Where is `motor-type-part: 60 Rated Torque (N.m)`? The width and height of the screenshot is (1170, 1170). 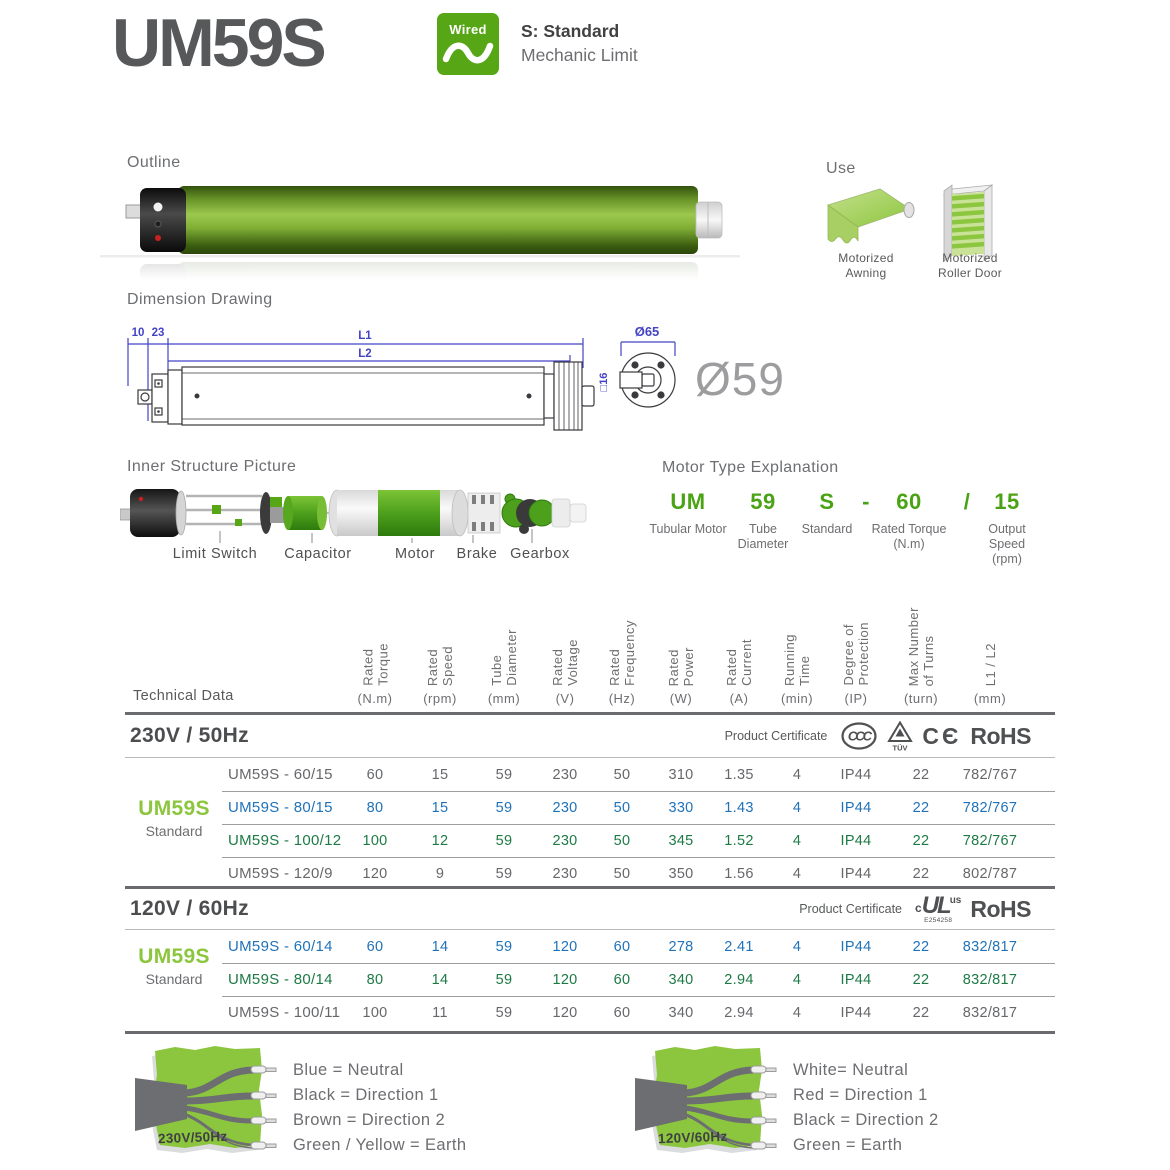
motor-type-part: 60 Rated Torque (N.m) is located at coordinates (909, 520).